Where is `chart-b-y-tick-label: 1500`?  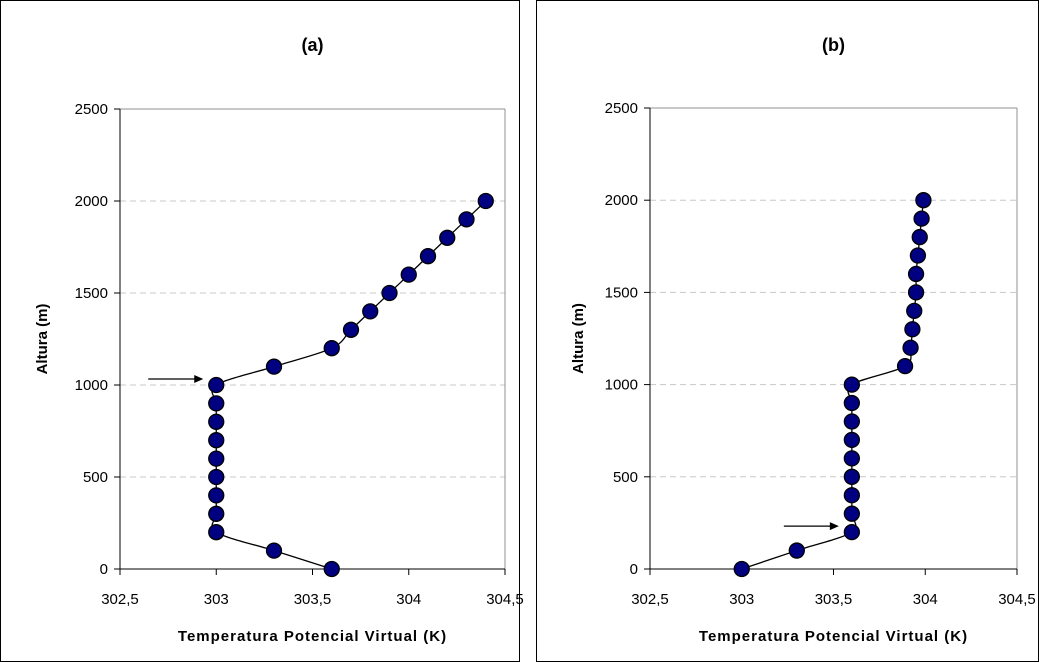 chart-b-y-tick-label: 1500 is located at coordinates (621, 292).